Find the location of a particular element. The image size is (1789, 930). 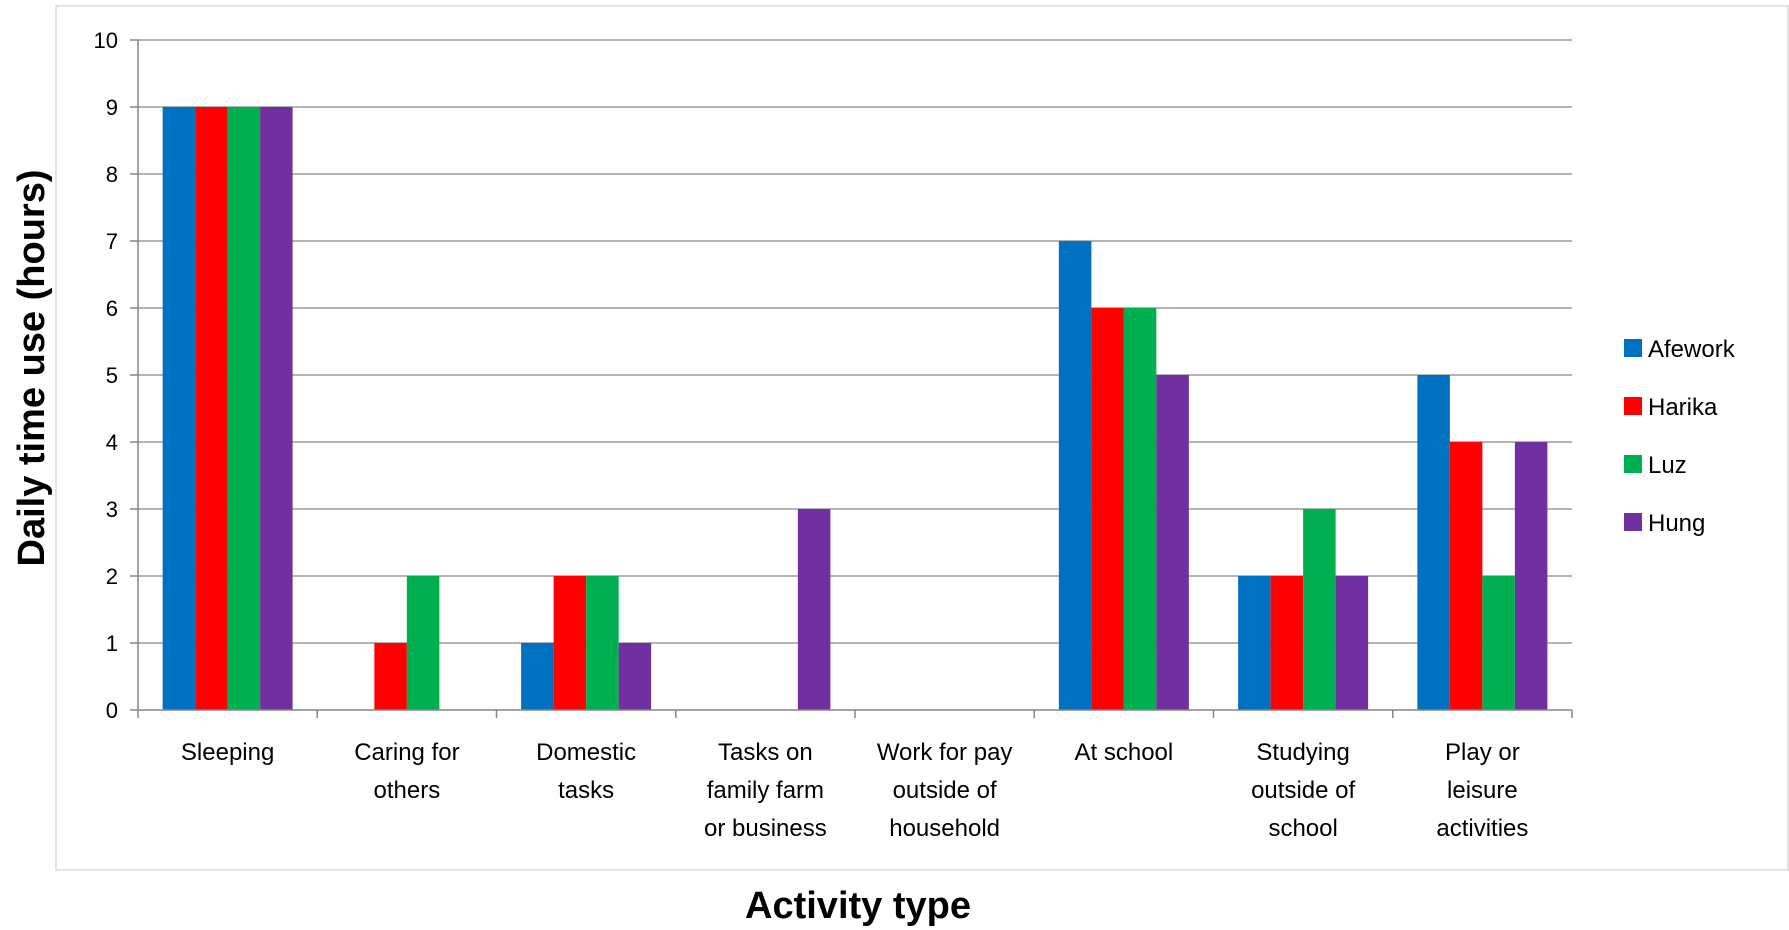

y-tick-labels: 0 1 2 3 4 5 6 7 8 9 10 is located at coordinates (106, 375).